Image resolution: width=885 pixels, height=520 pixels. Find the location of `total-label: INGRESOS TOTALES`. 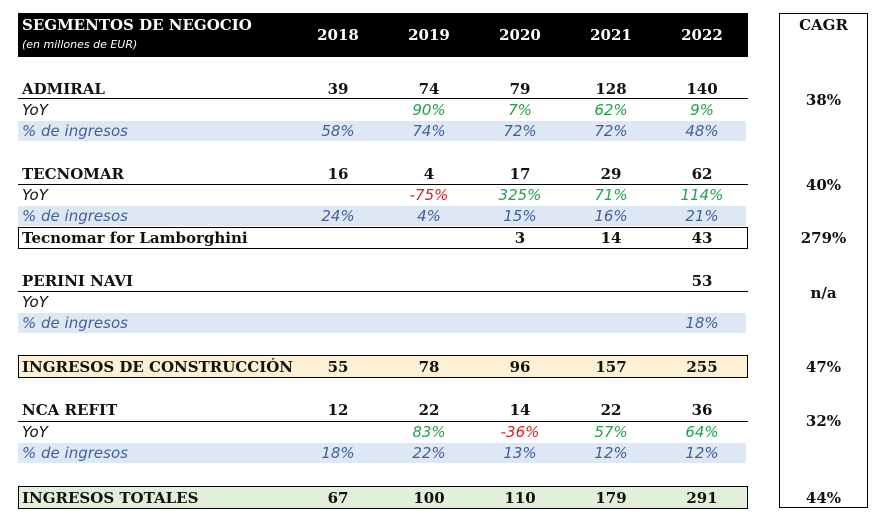

total-label: INGRESOS TOTALES is located at coordinates (110, 498).